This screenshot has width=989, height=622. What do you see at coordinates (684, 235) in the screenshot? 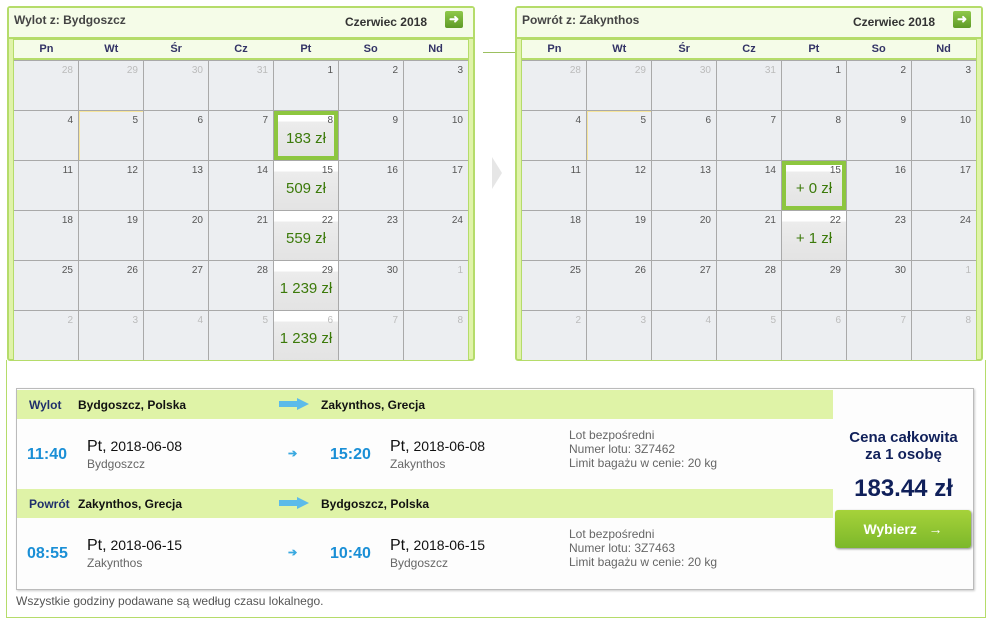
I see `calendar-day: 20` at bounding box center [684, 235].